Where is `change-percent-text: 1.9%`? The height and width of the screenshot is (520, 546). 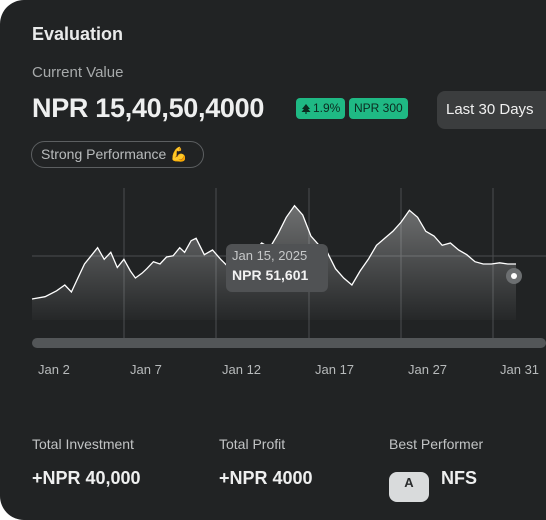 change-percent-text: 1.9% is located at coordinates (327, 108).